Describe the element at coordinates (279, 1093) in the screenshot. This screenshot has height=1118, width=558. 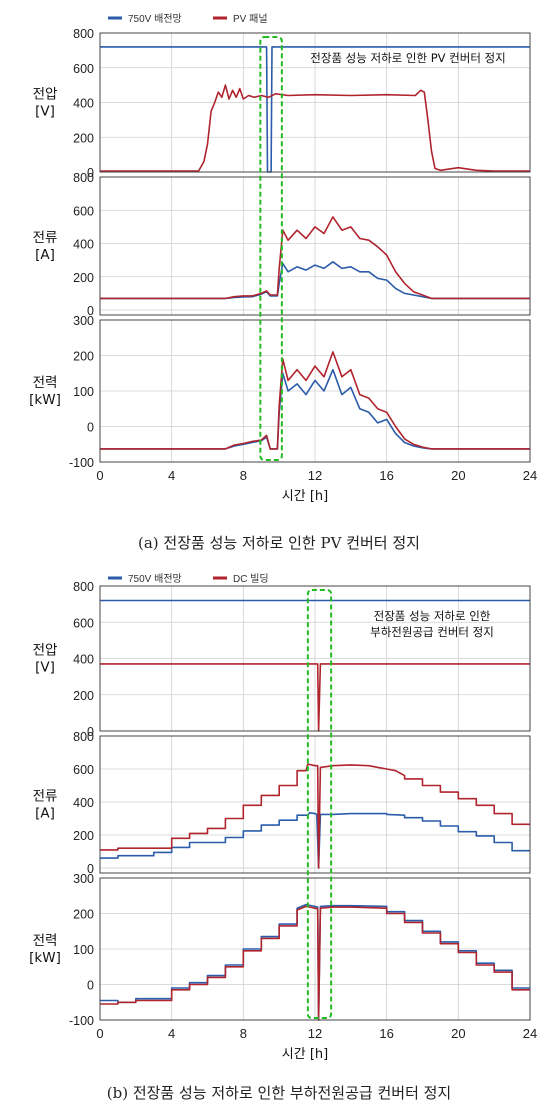
I see `caption-b: (b) 전장품 성능 저하로 인한 부하전원공급 컨버터 정지` at that location.